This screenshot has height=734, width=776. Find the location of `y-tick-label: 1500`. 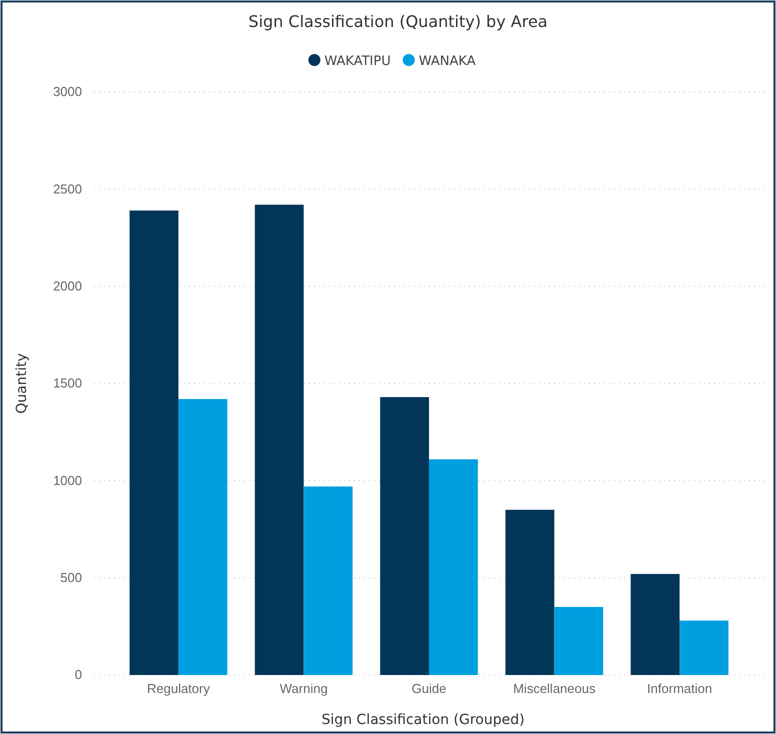

y-tick-label: 1500 is located at coordinates (67, 383).